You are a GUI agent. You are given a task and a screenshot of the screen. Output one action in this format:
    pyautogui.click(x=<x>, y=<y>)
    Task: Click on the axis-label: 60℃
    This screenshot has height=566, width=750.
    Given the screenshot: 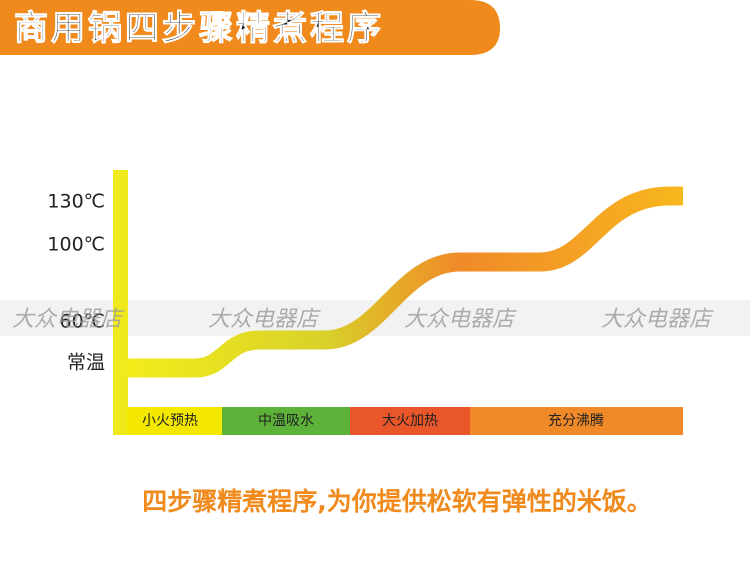 What is the action you would take?
    pyautogui.click(x=82, y=322)
    